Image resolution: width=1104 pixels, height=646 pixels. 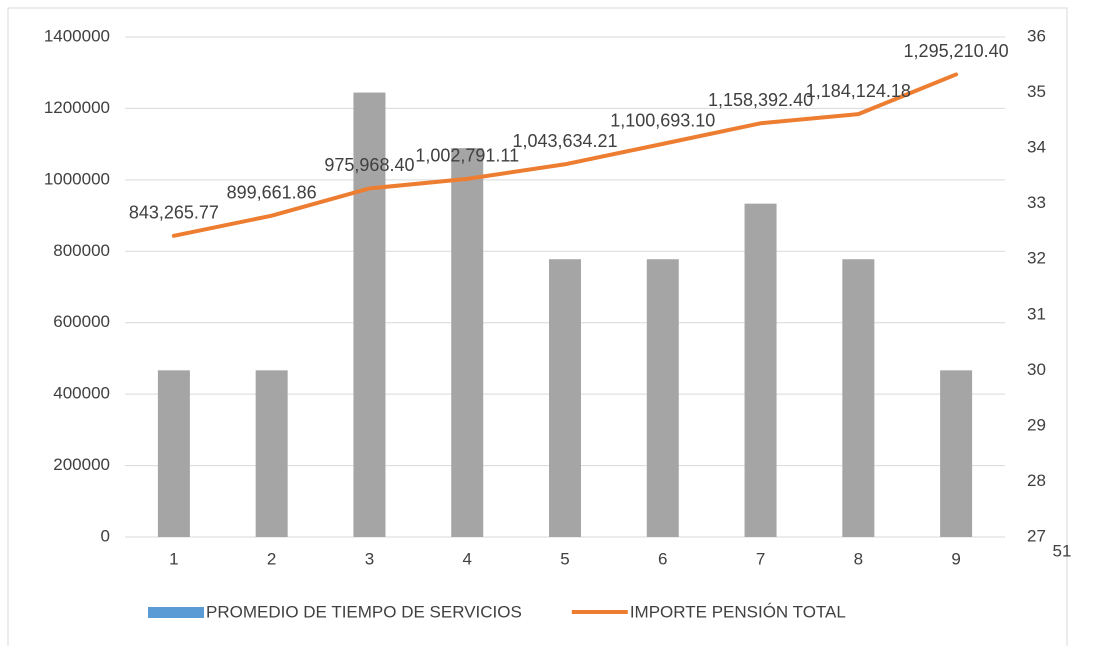 What do you see at coordinates (77, 107) in the screenshot?
I see `y-tick-label: 1200000` at bounding box center [77, 107].